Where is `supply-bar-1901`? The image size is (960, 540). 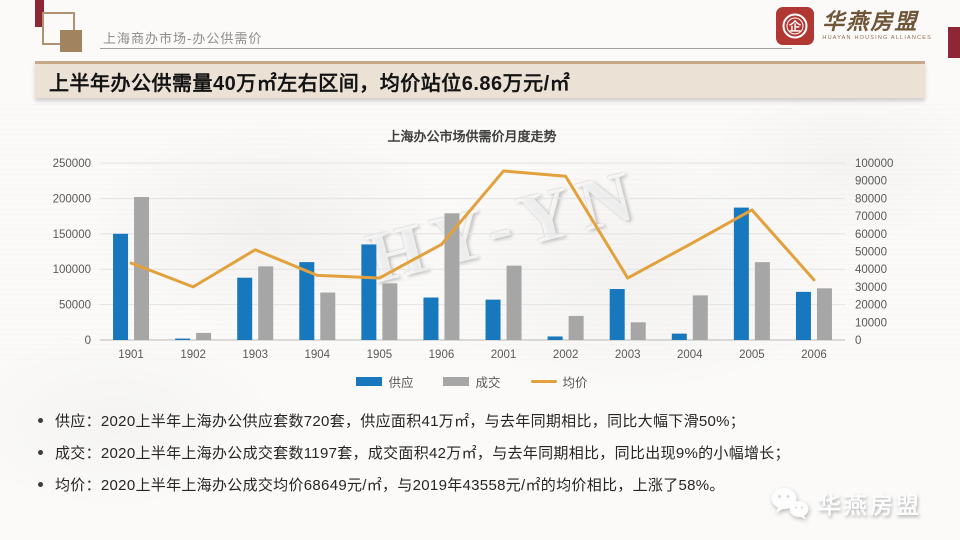 supply-bar-1901 is located at coordinates (121, 286).